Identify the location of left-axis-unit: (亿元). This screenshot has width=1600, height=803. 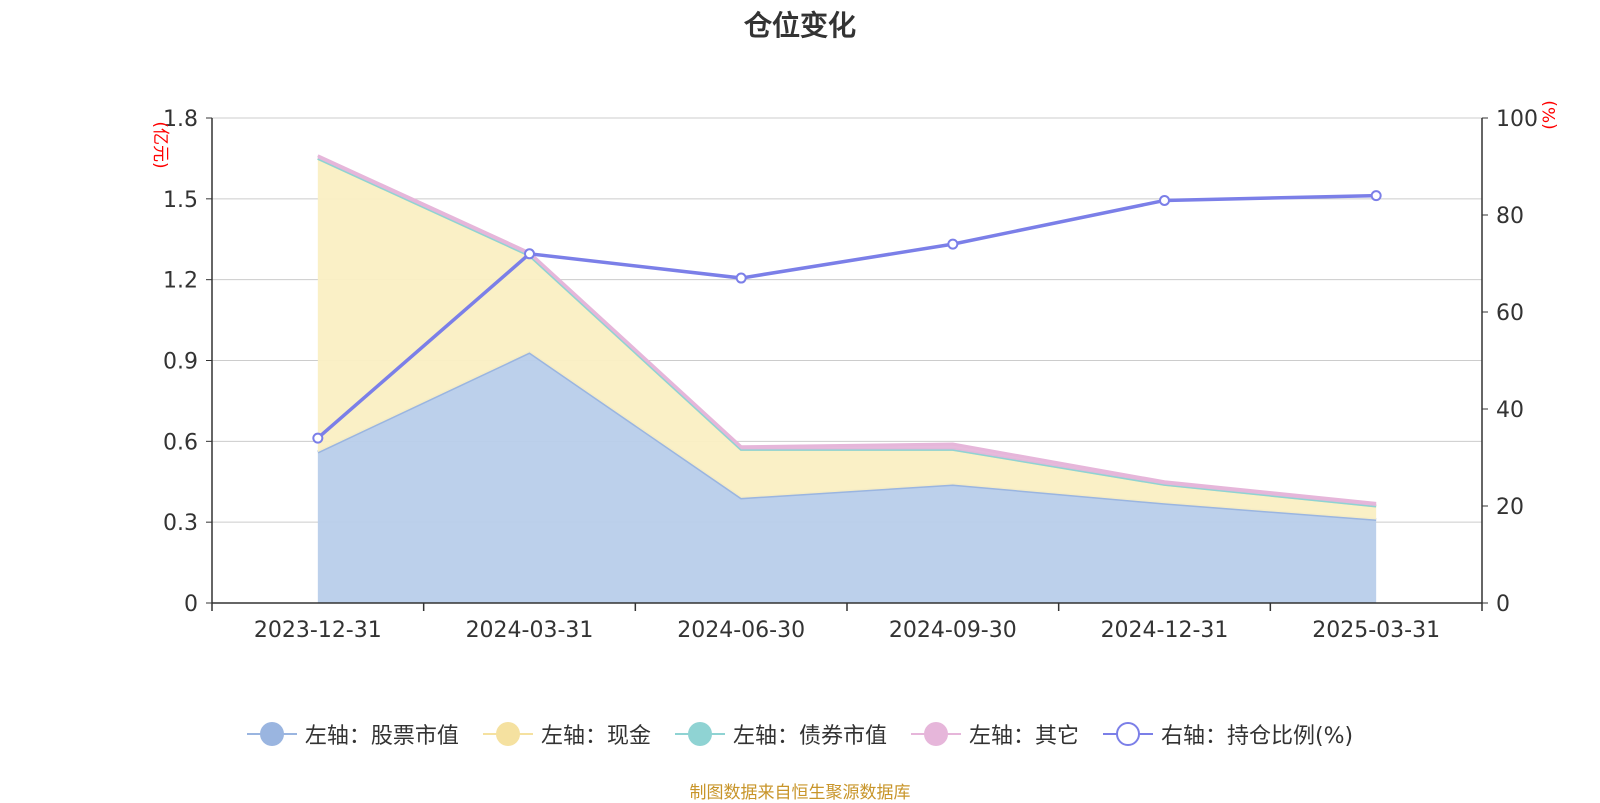
(160, 144).